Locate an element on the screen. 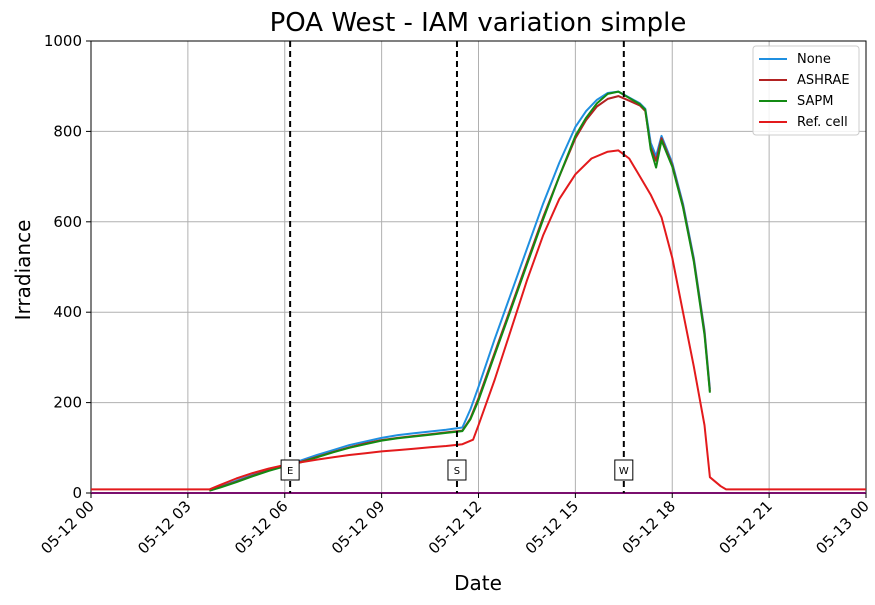 Image resolution: width=875 pixels, height=605 pixels. legend: None ASHRAE SAPM Ref. cell is located at coordinates (806, 90).